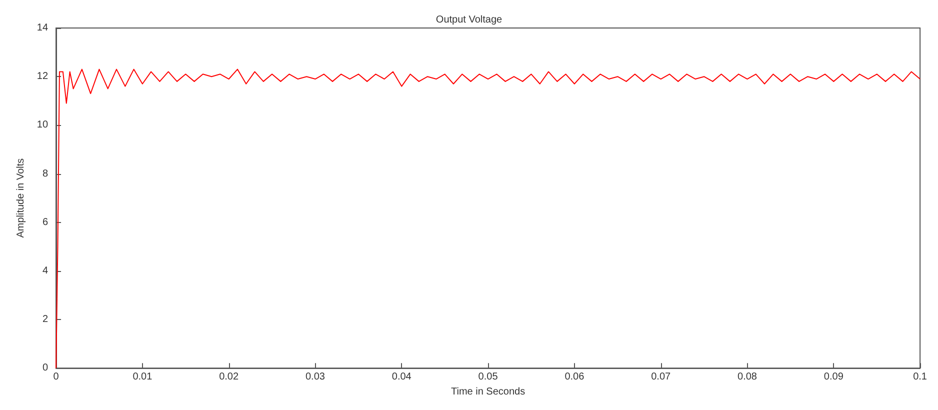  Describe the element at coordinates (488, 377) in the screenshot. I see `x-tick-label: 0.05` at that location.